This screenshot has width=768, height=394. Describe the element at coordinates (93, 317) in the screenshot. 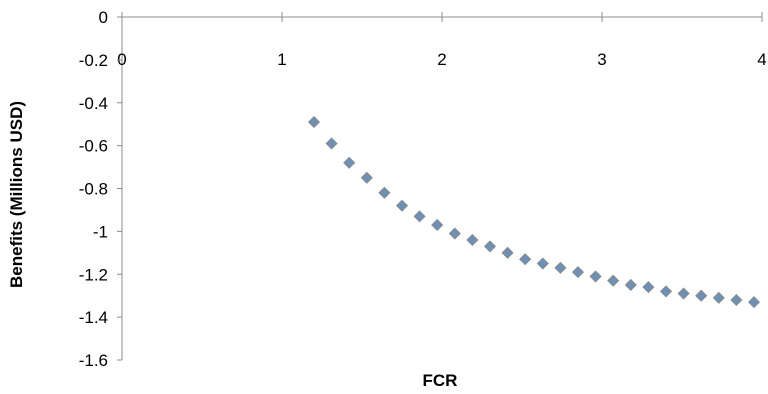

I see `y-tick-label: -1.4` at that location.